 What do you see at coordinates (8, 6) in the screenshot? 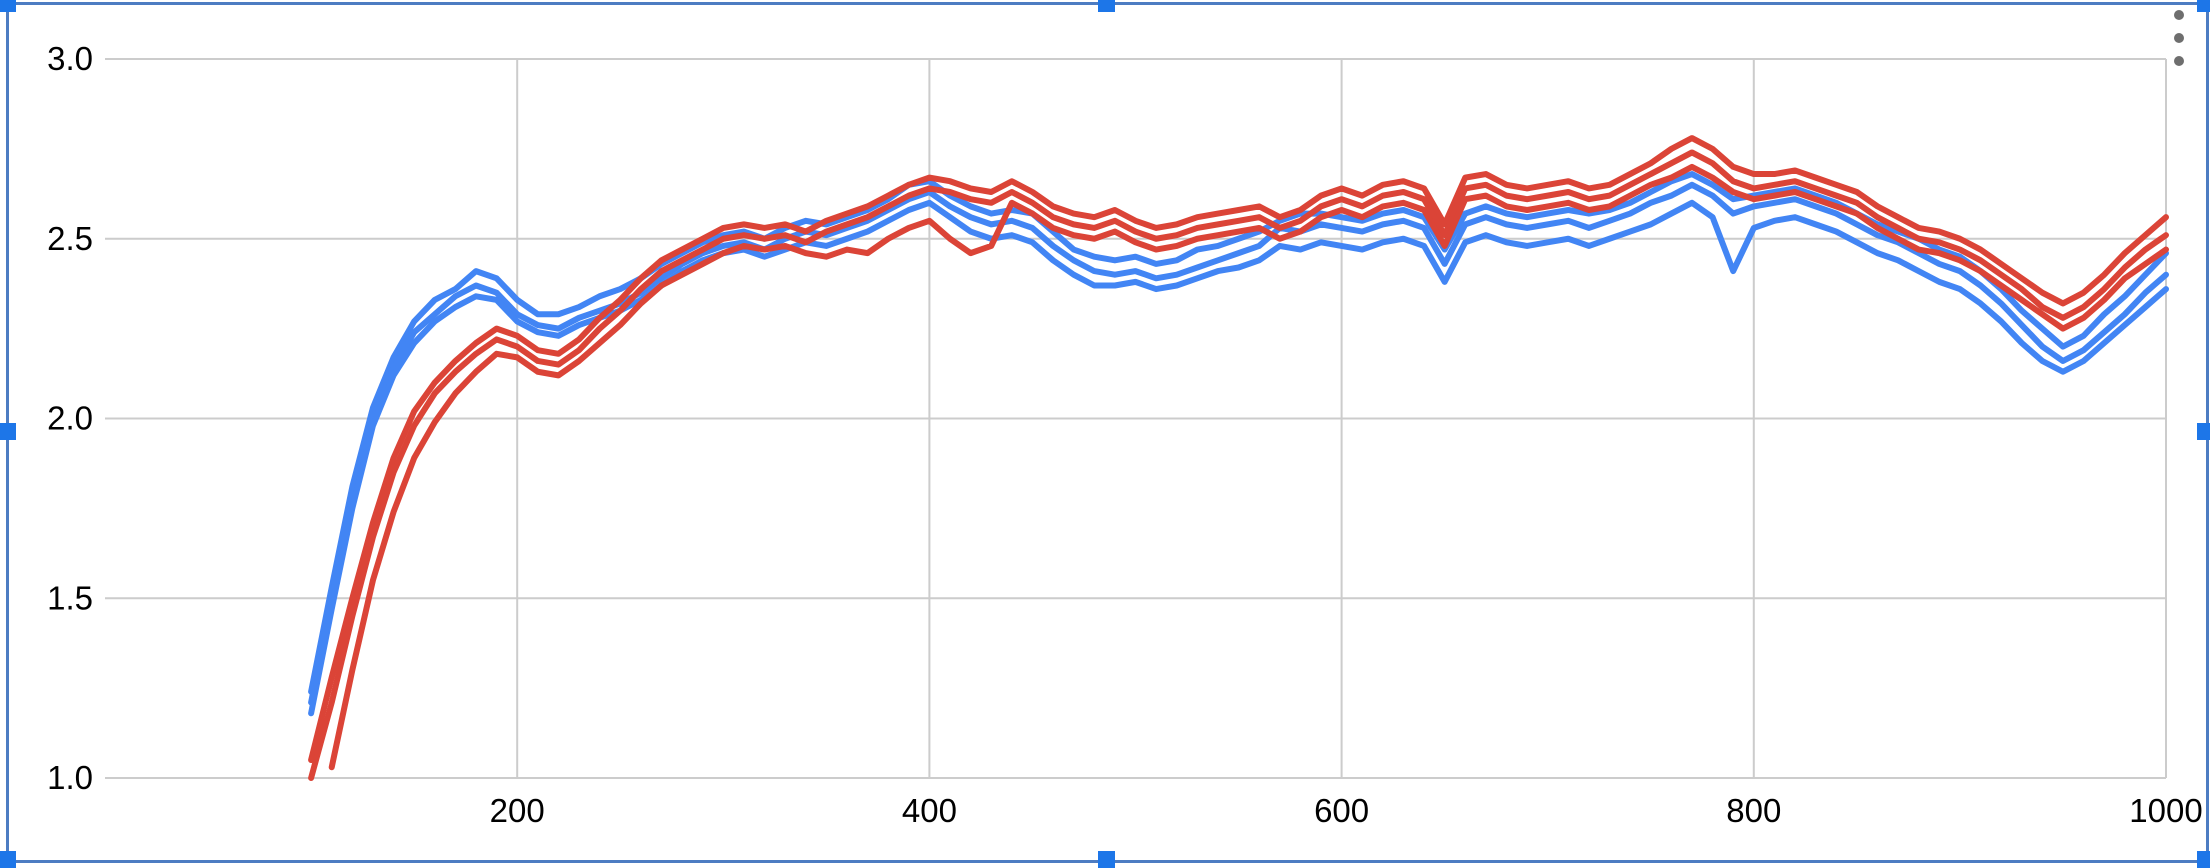
I see `selection-handle-top-left` at bounding box center [8, 6].